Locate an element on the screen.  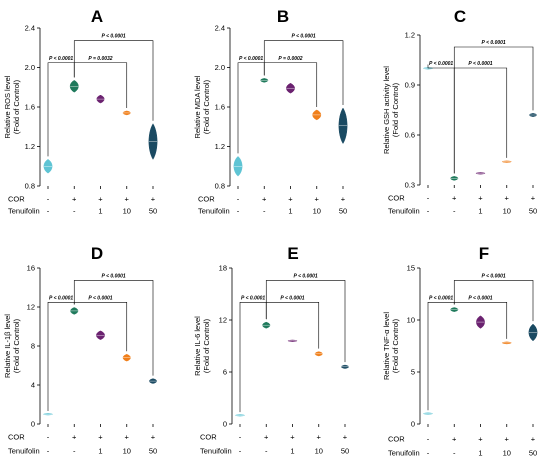
y-axis-label: Relative MDA level(Fold of Control) is located at coordinates (202, 106).